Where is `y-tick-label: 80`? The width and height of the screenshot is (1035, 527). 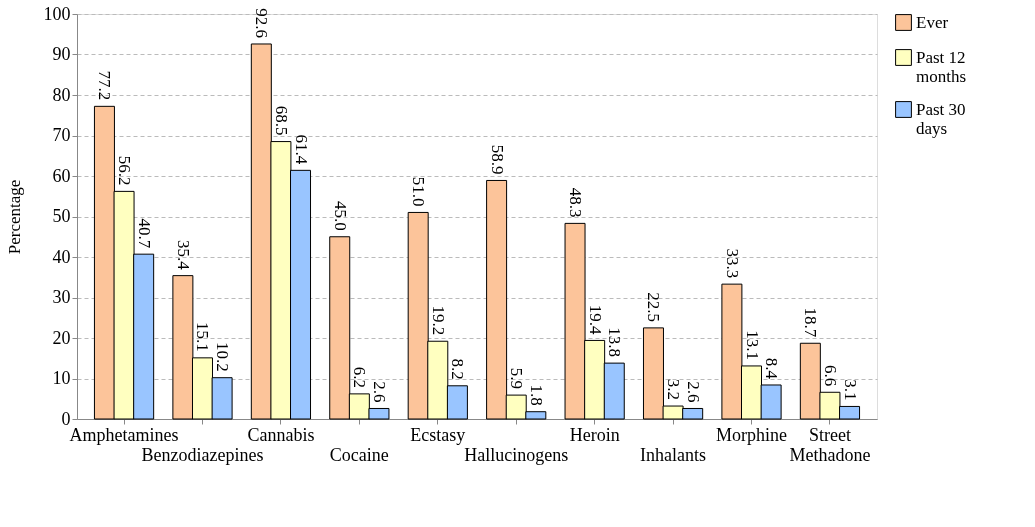 y-tick-label: 80 is located at coordinates (61, 94).